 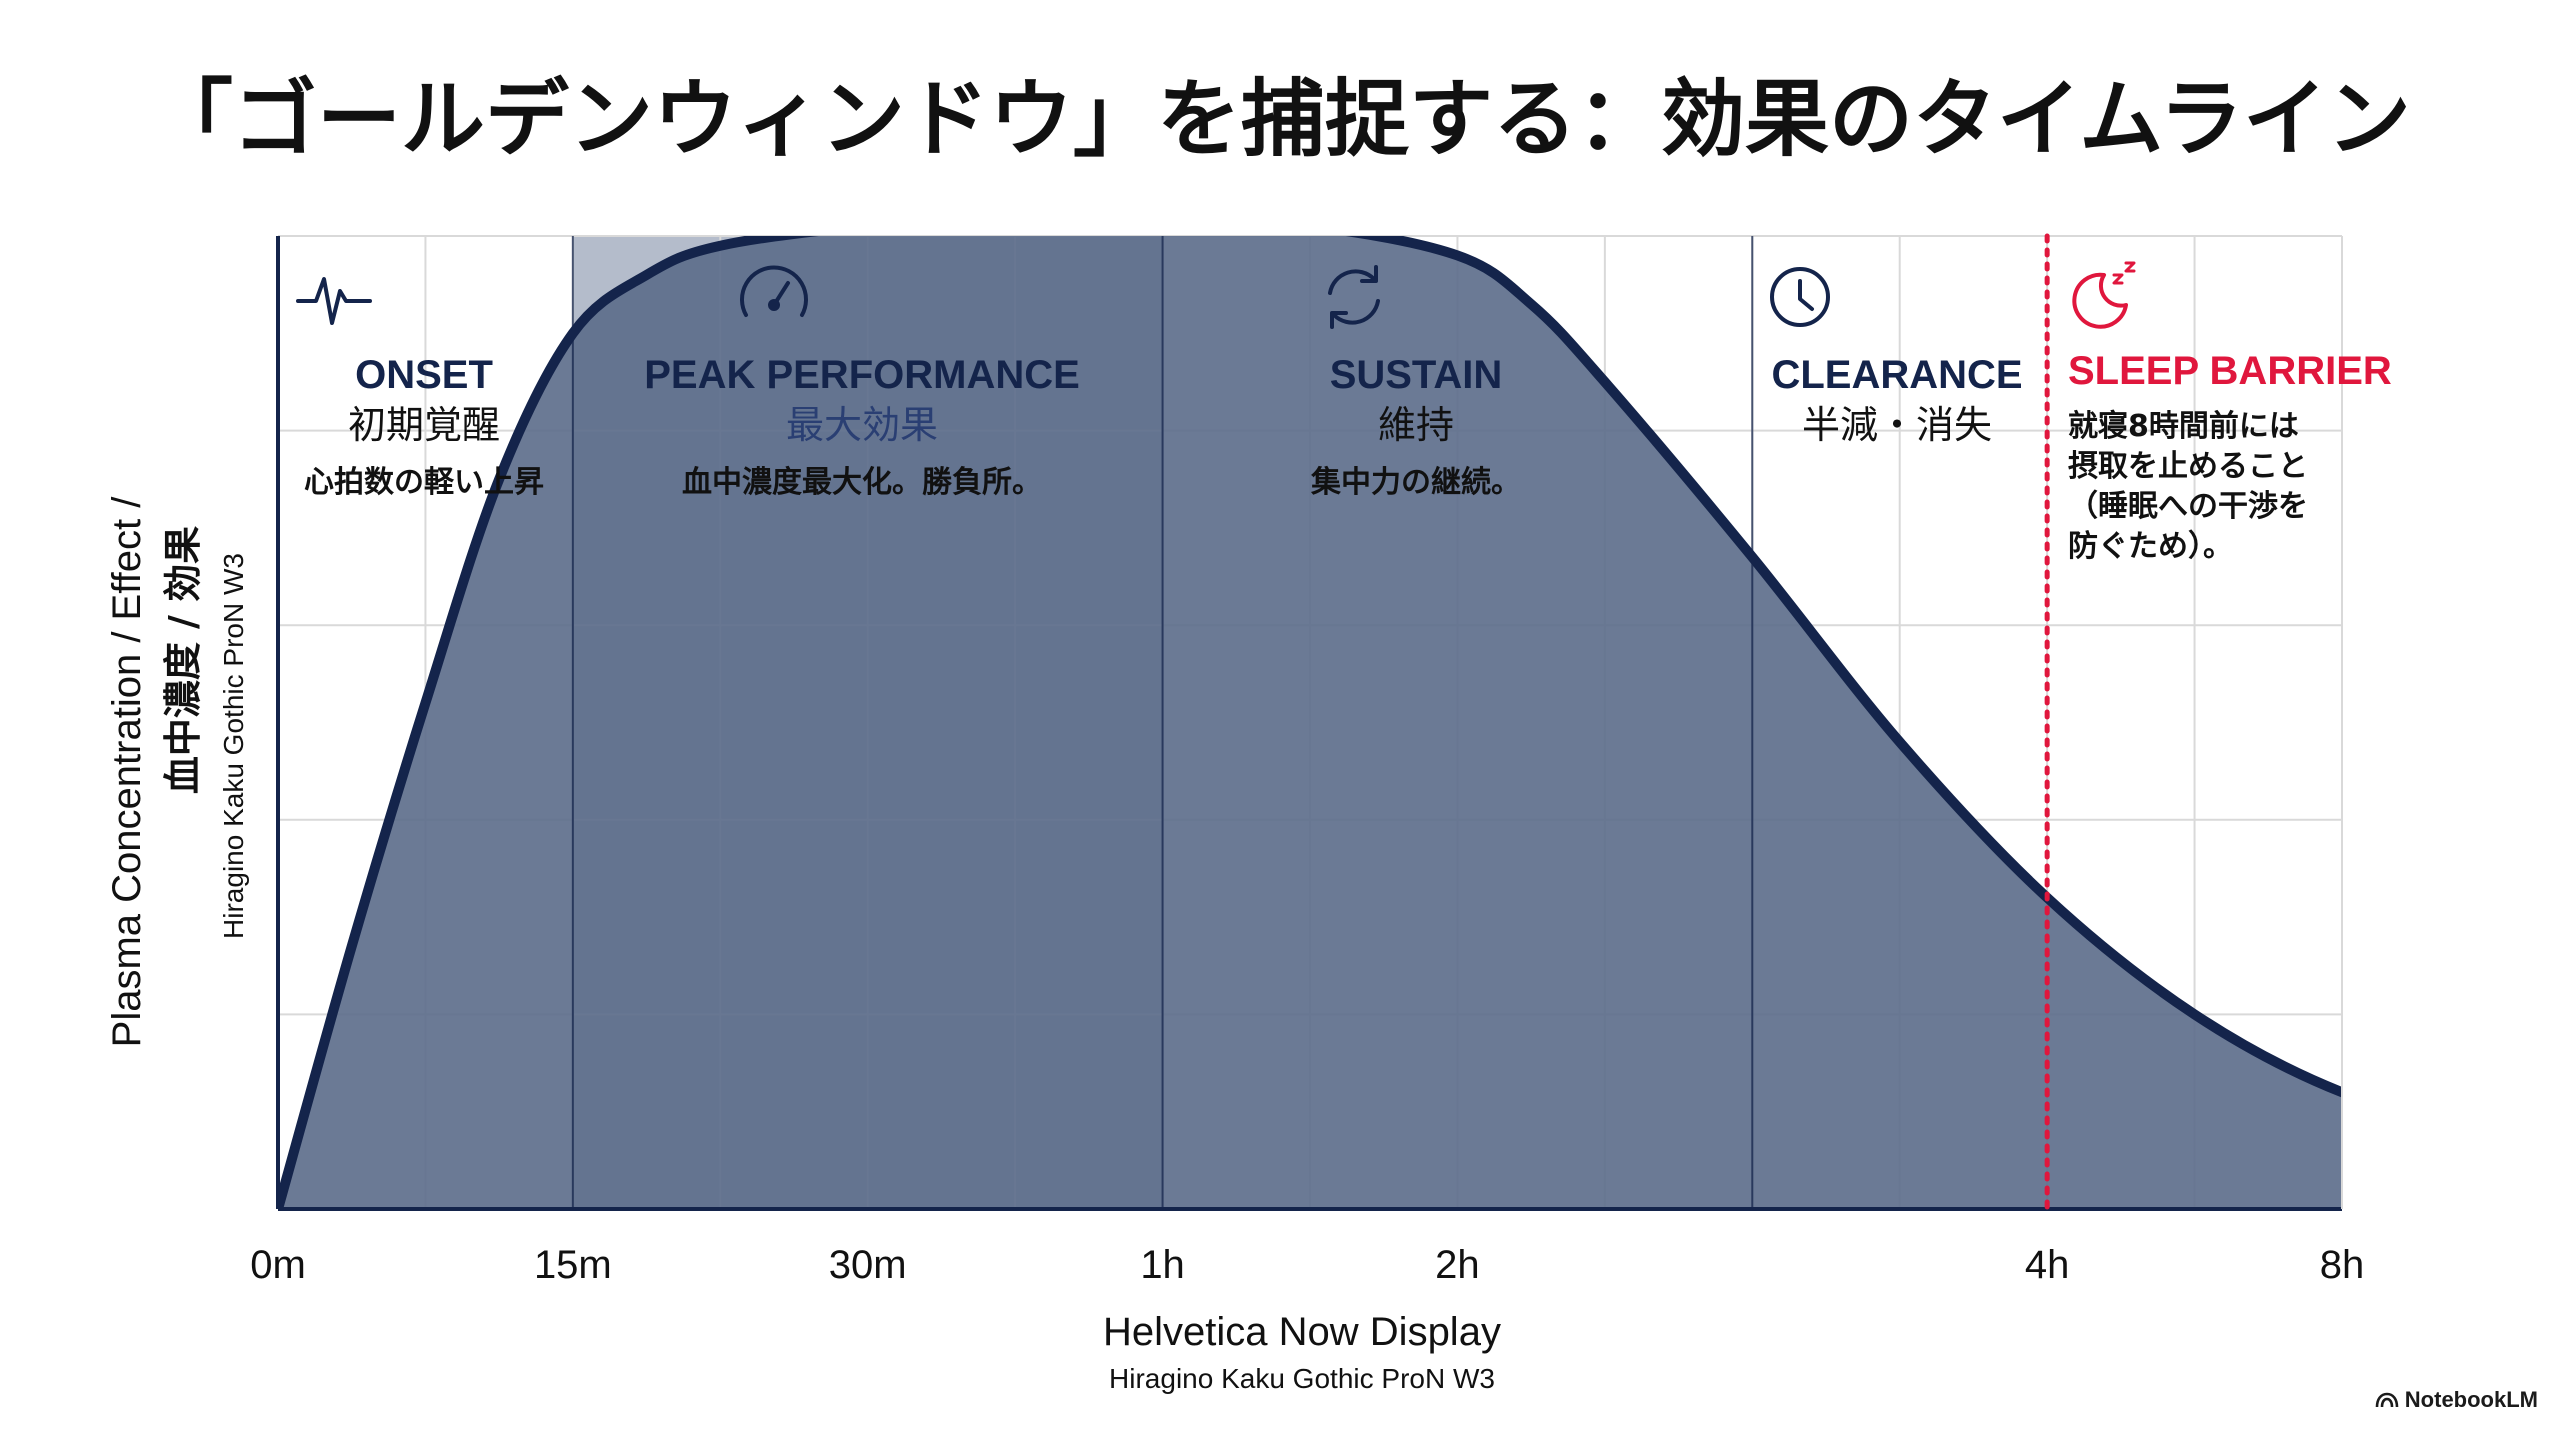 What do you see at coordinates (868, 1265) in the screenshot?
I see `x-tick-label: 30m` at bounding box center [868, 1265].